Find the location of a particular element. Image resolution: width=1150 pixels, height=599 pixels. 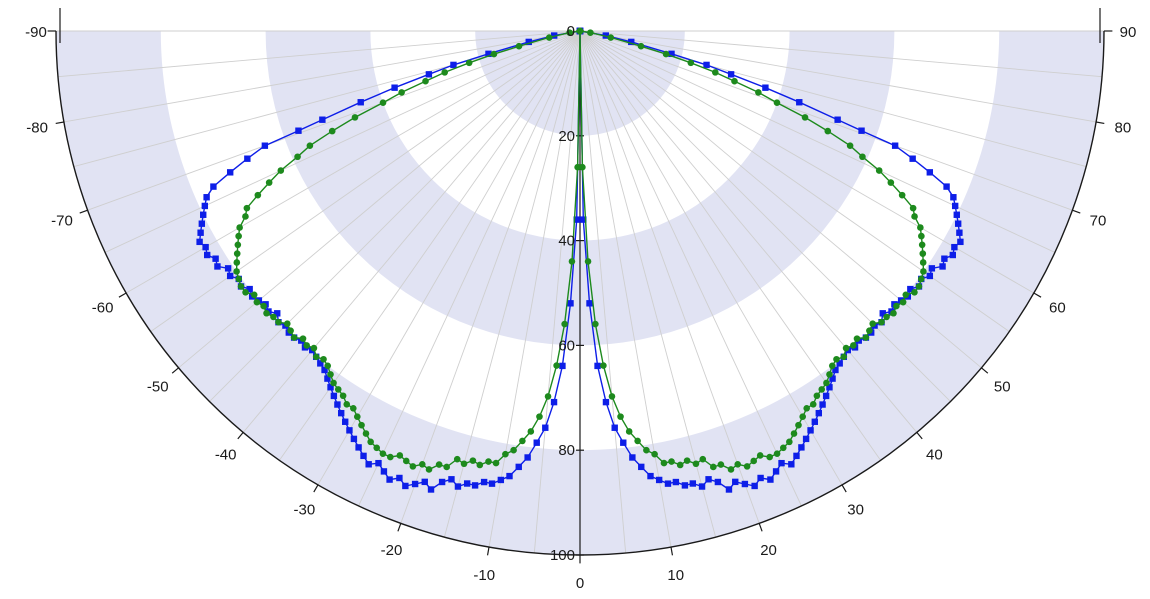

angle-label: 70 is located at coordinates (1098, 221).